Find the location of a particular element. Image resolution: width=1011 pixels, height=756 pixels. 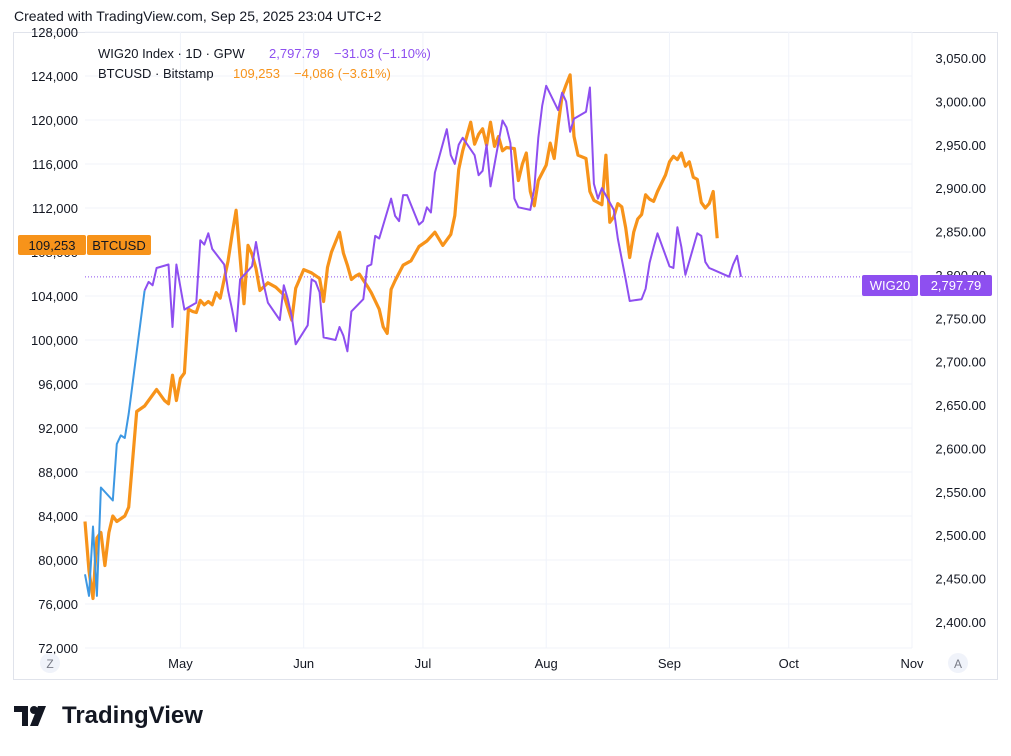

legend-wig-change: −31.03 (−1.10%) is located at coordinates (382, 53).